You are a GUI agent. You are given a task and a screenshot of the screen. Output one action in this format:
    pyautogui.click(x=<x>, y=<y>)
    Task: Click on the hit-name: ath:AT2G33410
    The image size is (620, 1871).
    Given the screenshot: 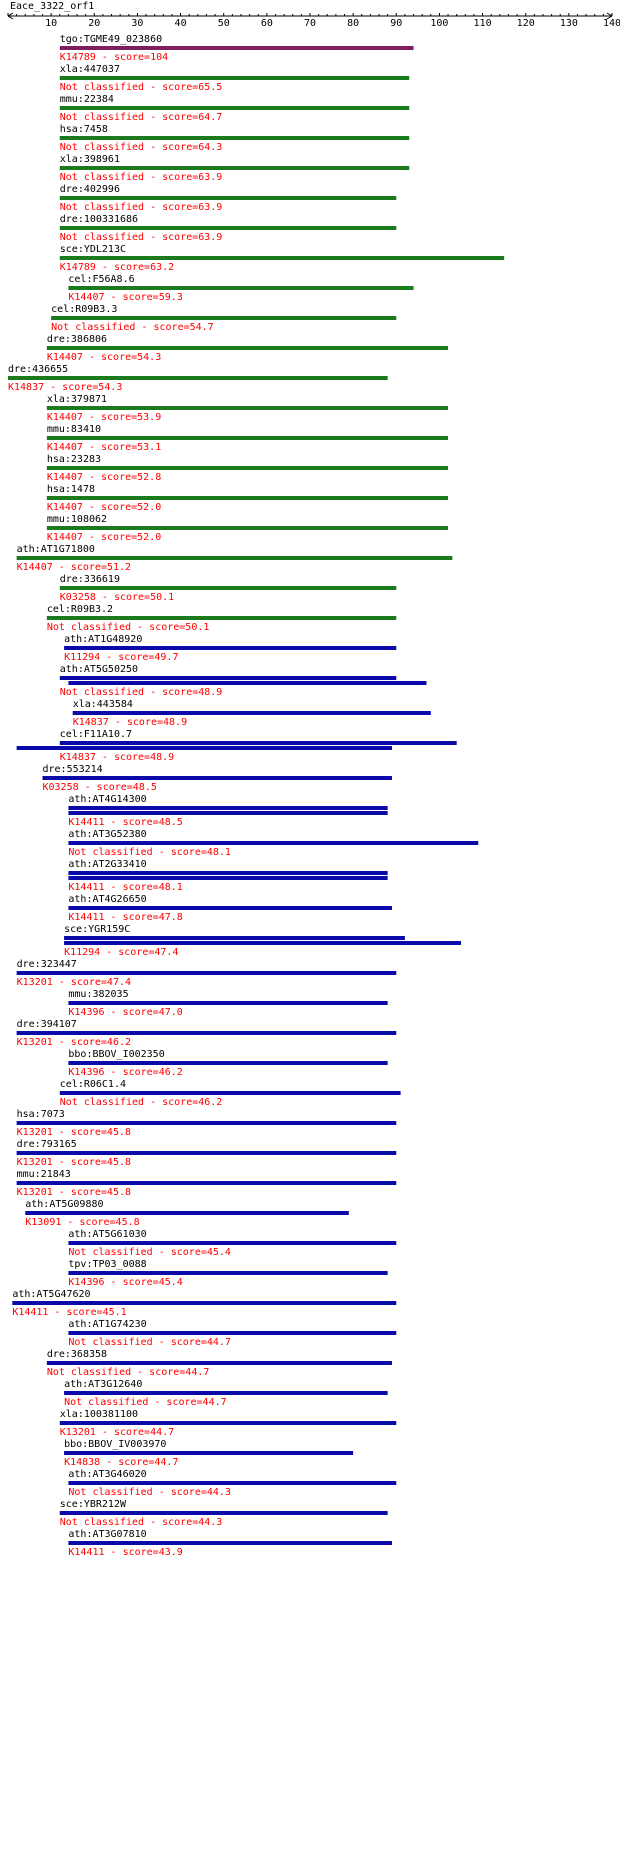 What is the action you would take?
    pyautogui.click(x=107, y=864)
    